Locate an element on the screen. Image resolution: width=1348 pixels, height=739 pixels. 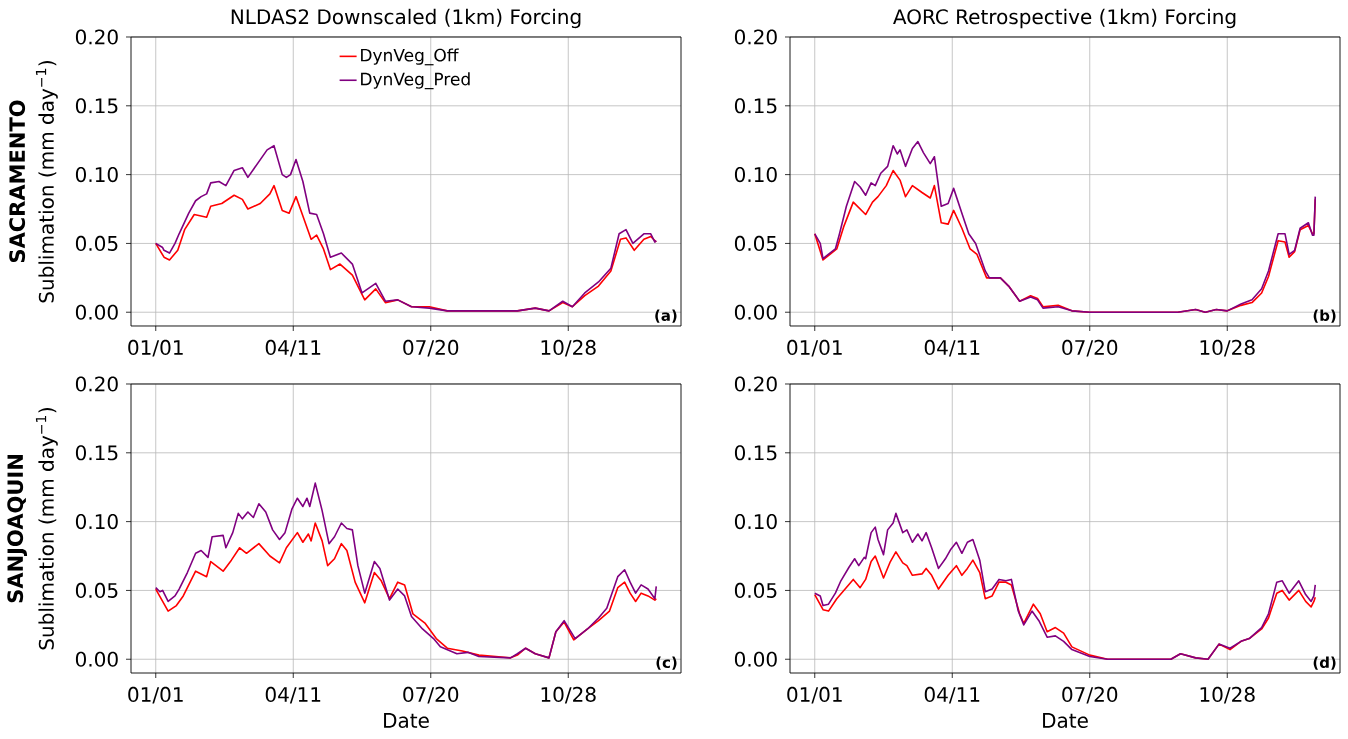
legend-label: DynVeg_Pred is located at coordinates (415, 81).